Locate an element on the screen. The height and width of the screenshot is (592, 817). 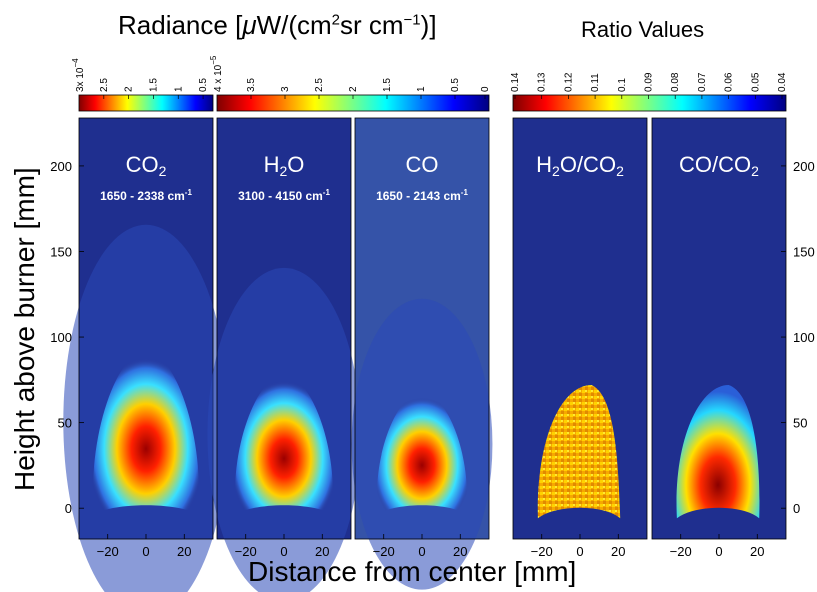
y-tick-label-right: 0 is located at coordinates (796, 508).